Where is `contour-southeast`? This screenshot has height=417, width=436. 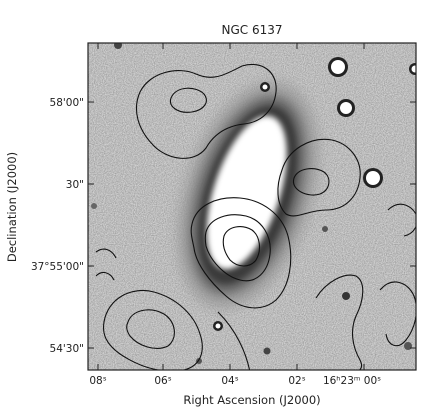 contour-southeast is located at coordinates (339, 322).